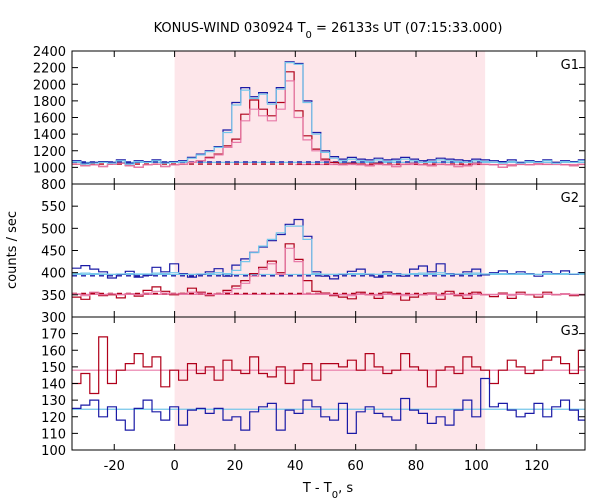 This screenshot has height=500, width=600. What do you see at coordinates (49, 85) in the screenshot?
I see `y-tick-label: 2000` at bounding box center [49, 85].